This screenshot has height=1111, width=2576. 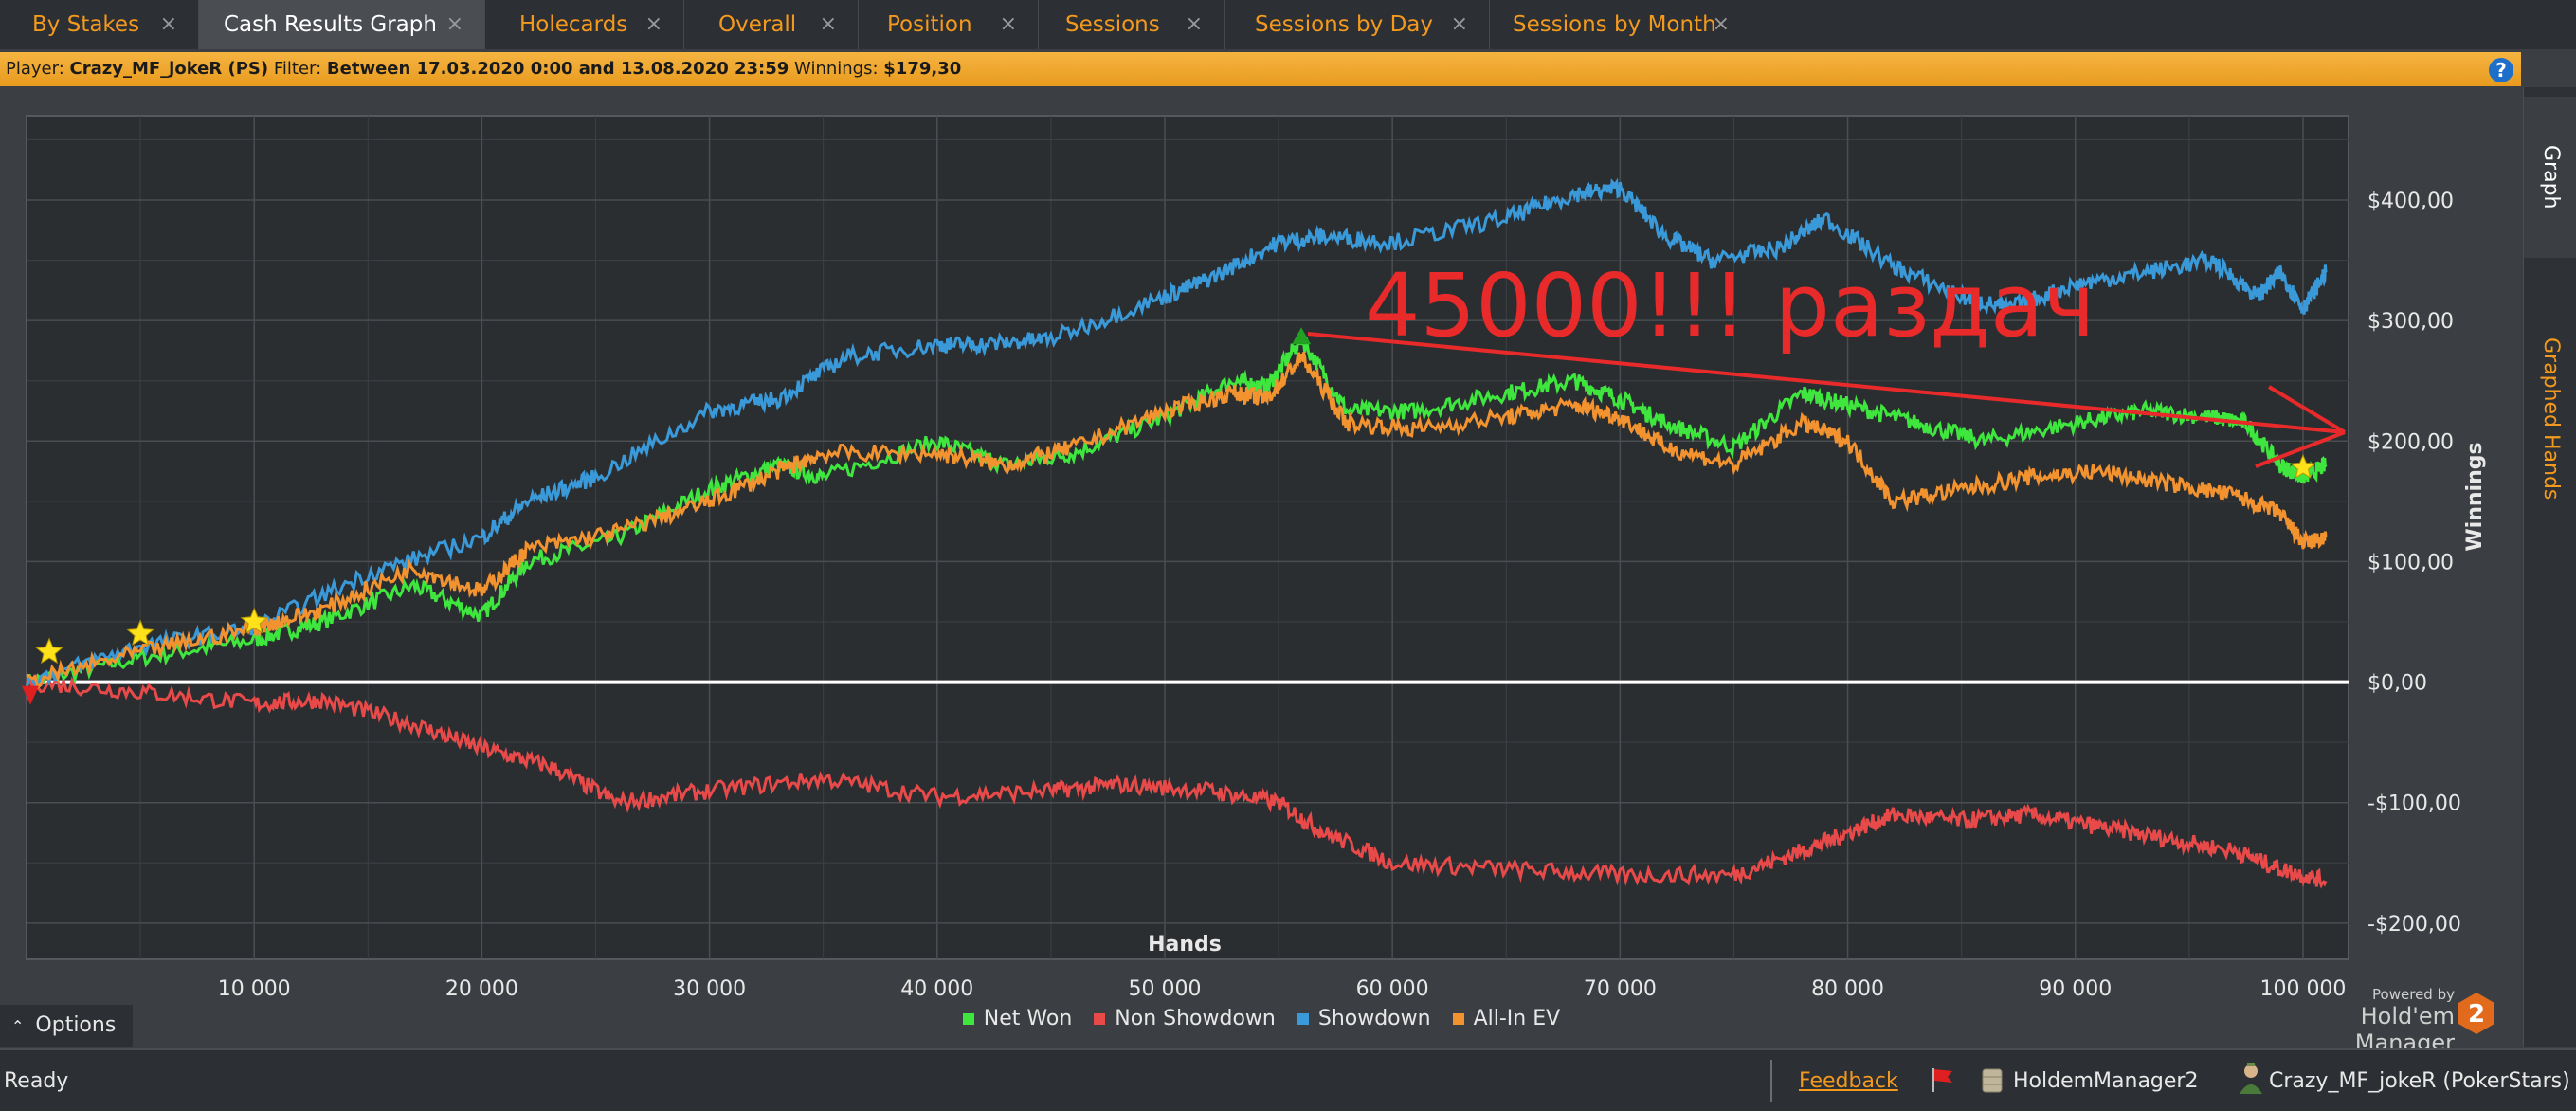 What do you see at coordinates (2550, 177) in the screenshot?
I see `side-tab-graph: Graph` at bounding box center [2550, 177].